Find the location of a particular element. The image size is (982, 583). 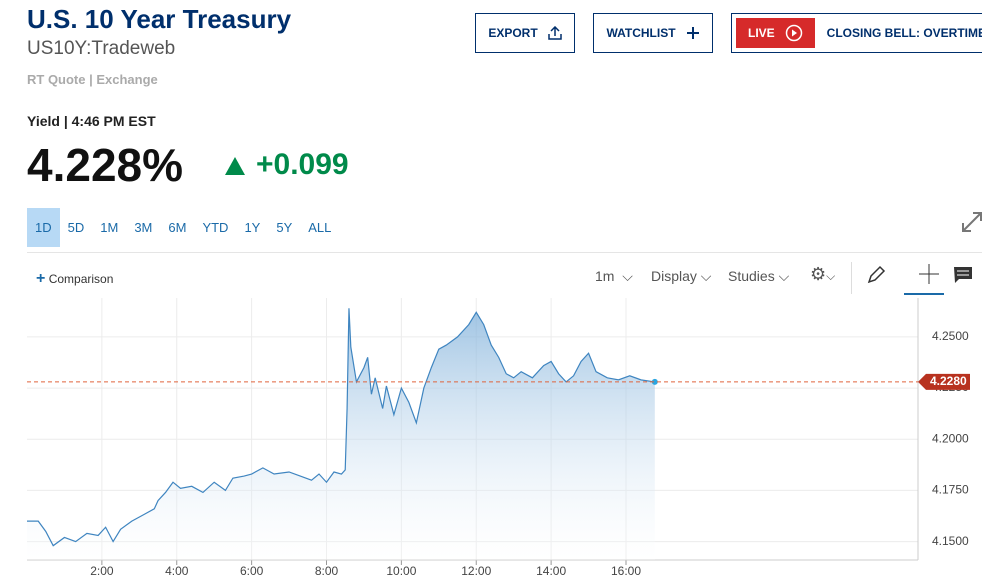

range-selector: 1D 5D 1M 3M 6M YTD 1Y 5Y ALL is located at coordinates (183, 227).